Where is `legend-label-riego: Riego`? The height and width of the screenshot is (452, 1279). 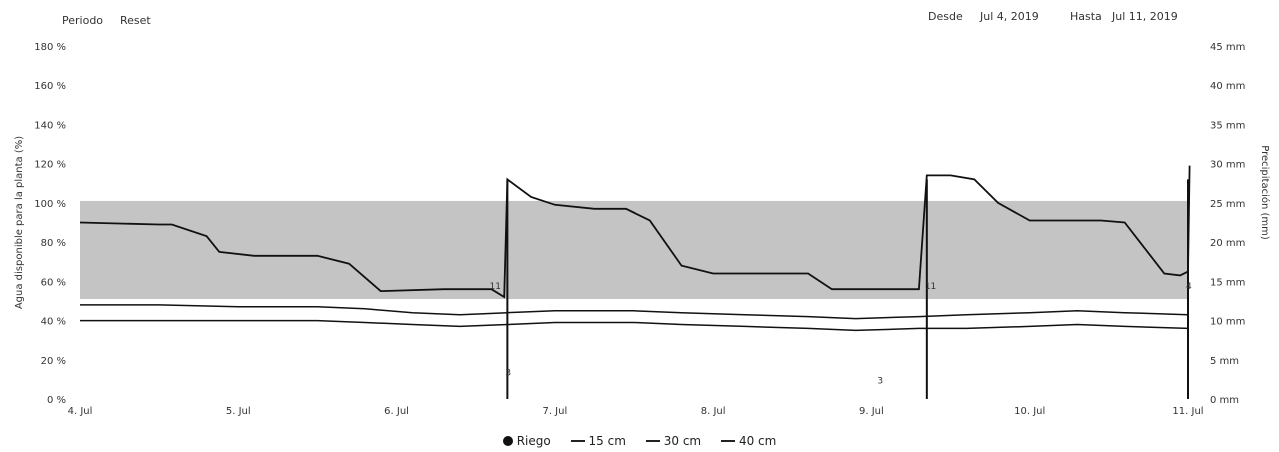
legend-label-riego: Riego is located at coordinates (533, 441).